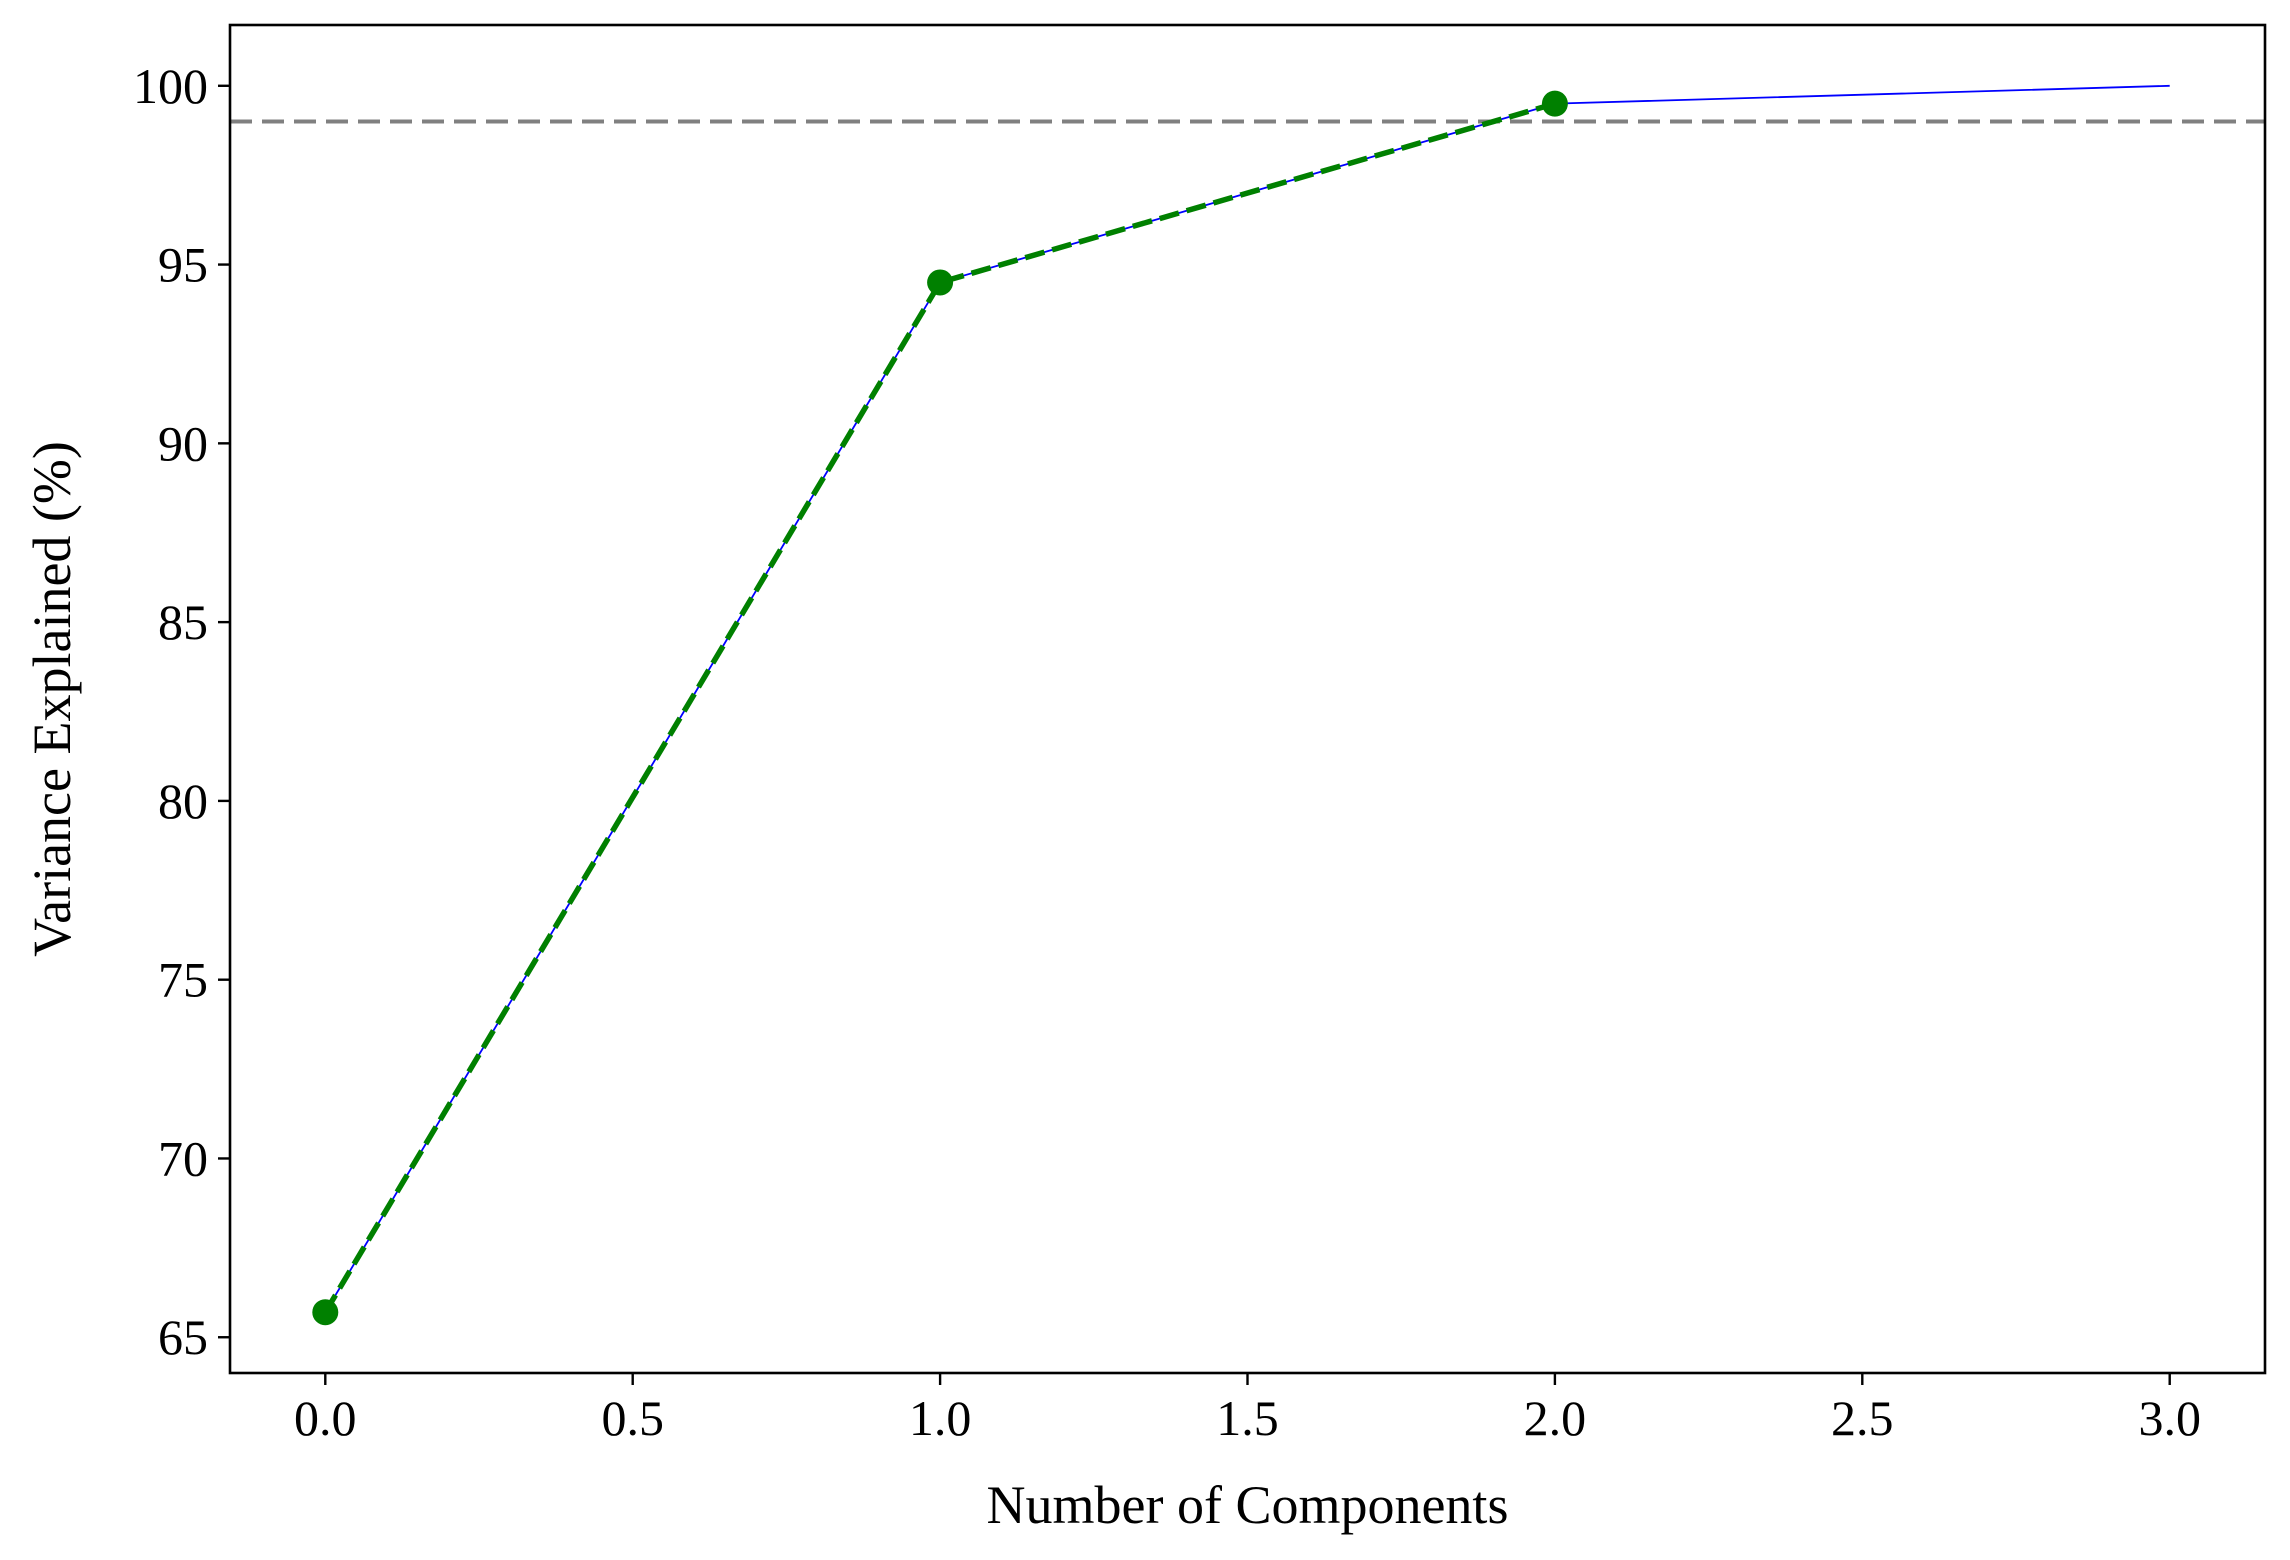 This screenshot has height=1560, width=2290. Describe the element at coordinates (170, 86) in the screenshot. I see `y-tick-label: 100` at that location.